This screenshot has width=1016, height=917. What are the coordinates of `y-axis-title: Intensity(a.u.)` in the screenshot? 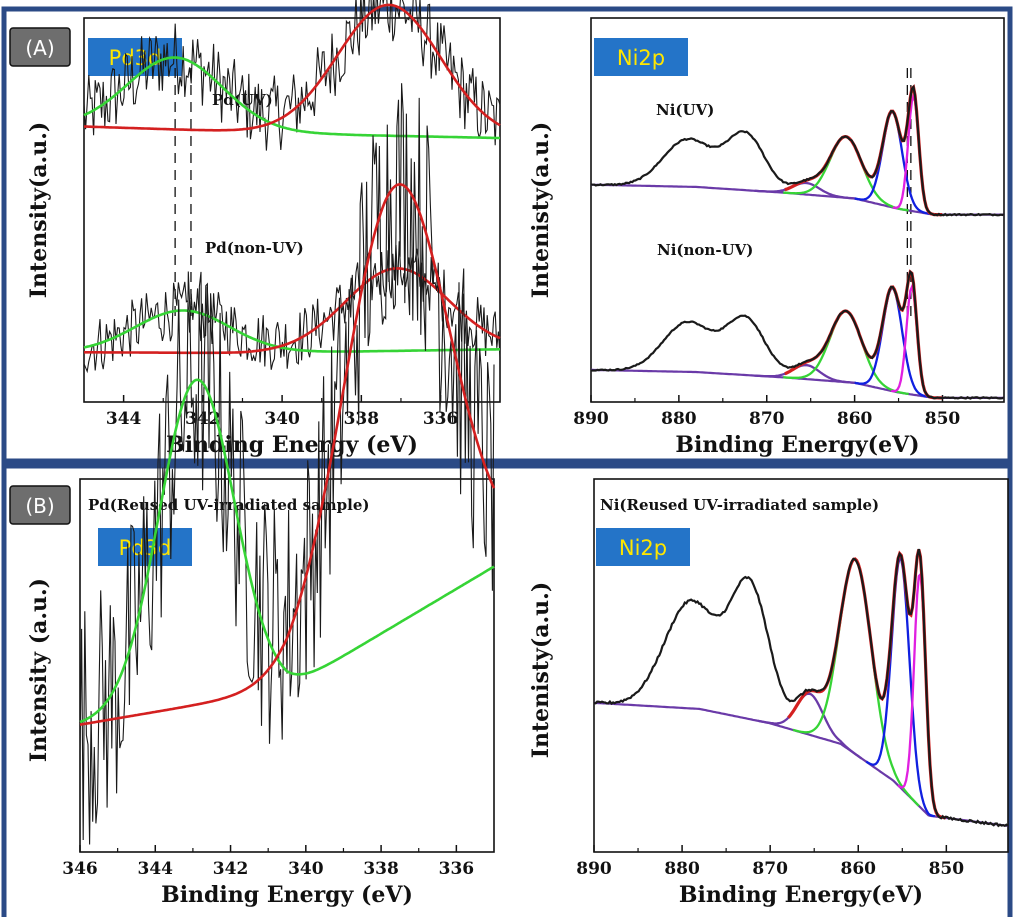 It's located at (39, 210).